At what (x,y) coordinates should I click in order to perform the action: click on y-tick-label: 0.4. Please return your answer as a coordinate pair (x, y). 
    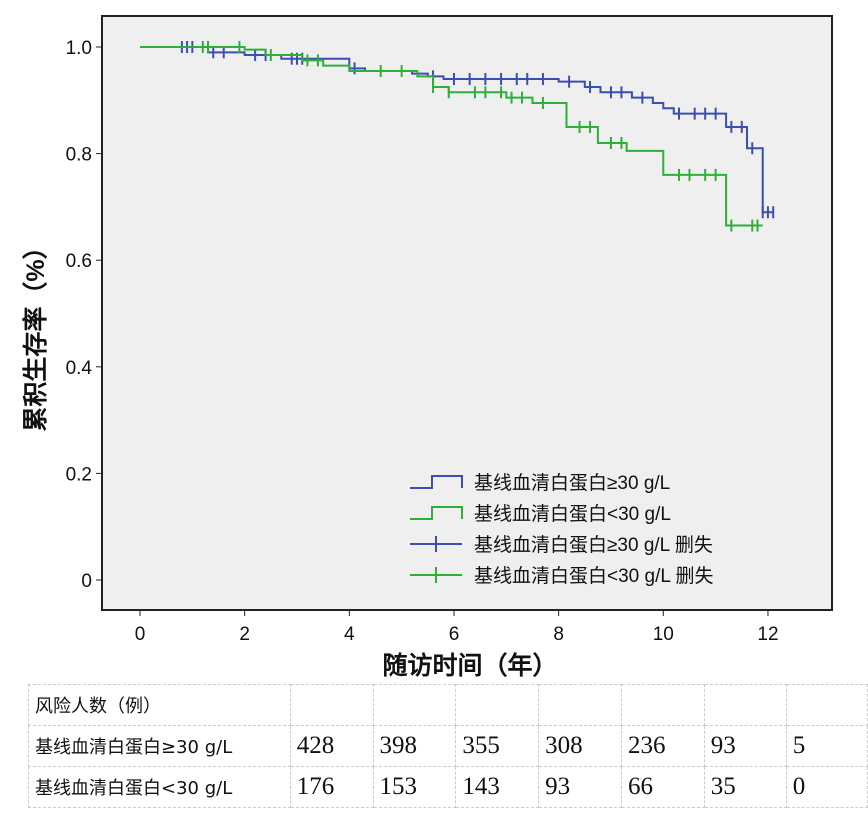
    Looking at the image, I should click on (79, 368).